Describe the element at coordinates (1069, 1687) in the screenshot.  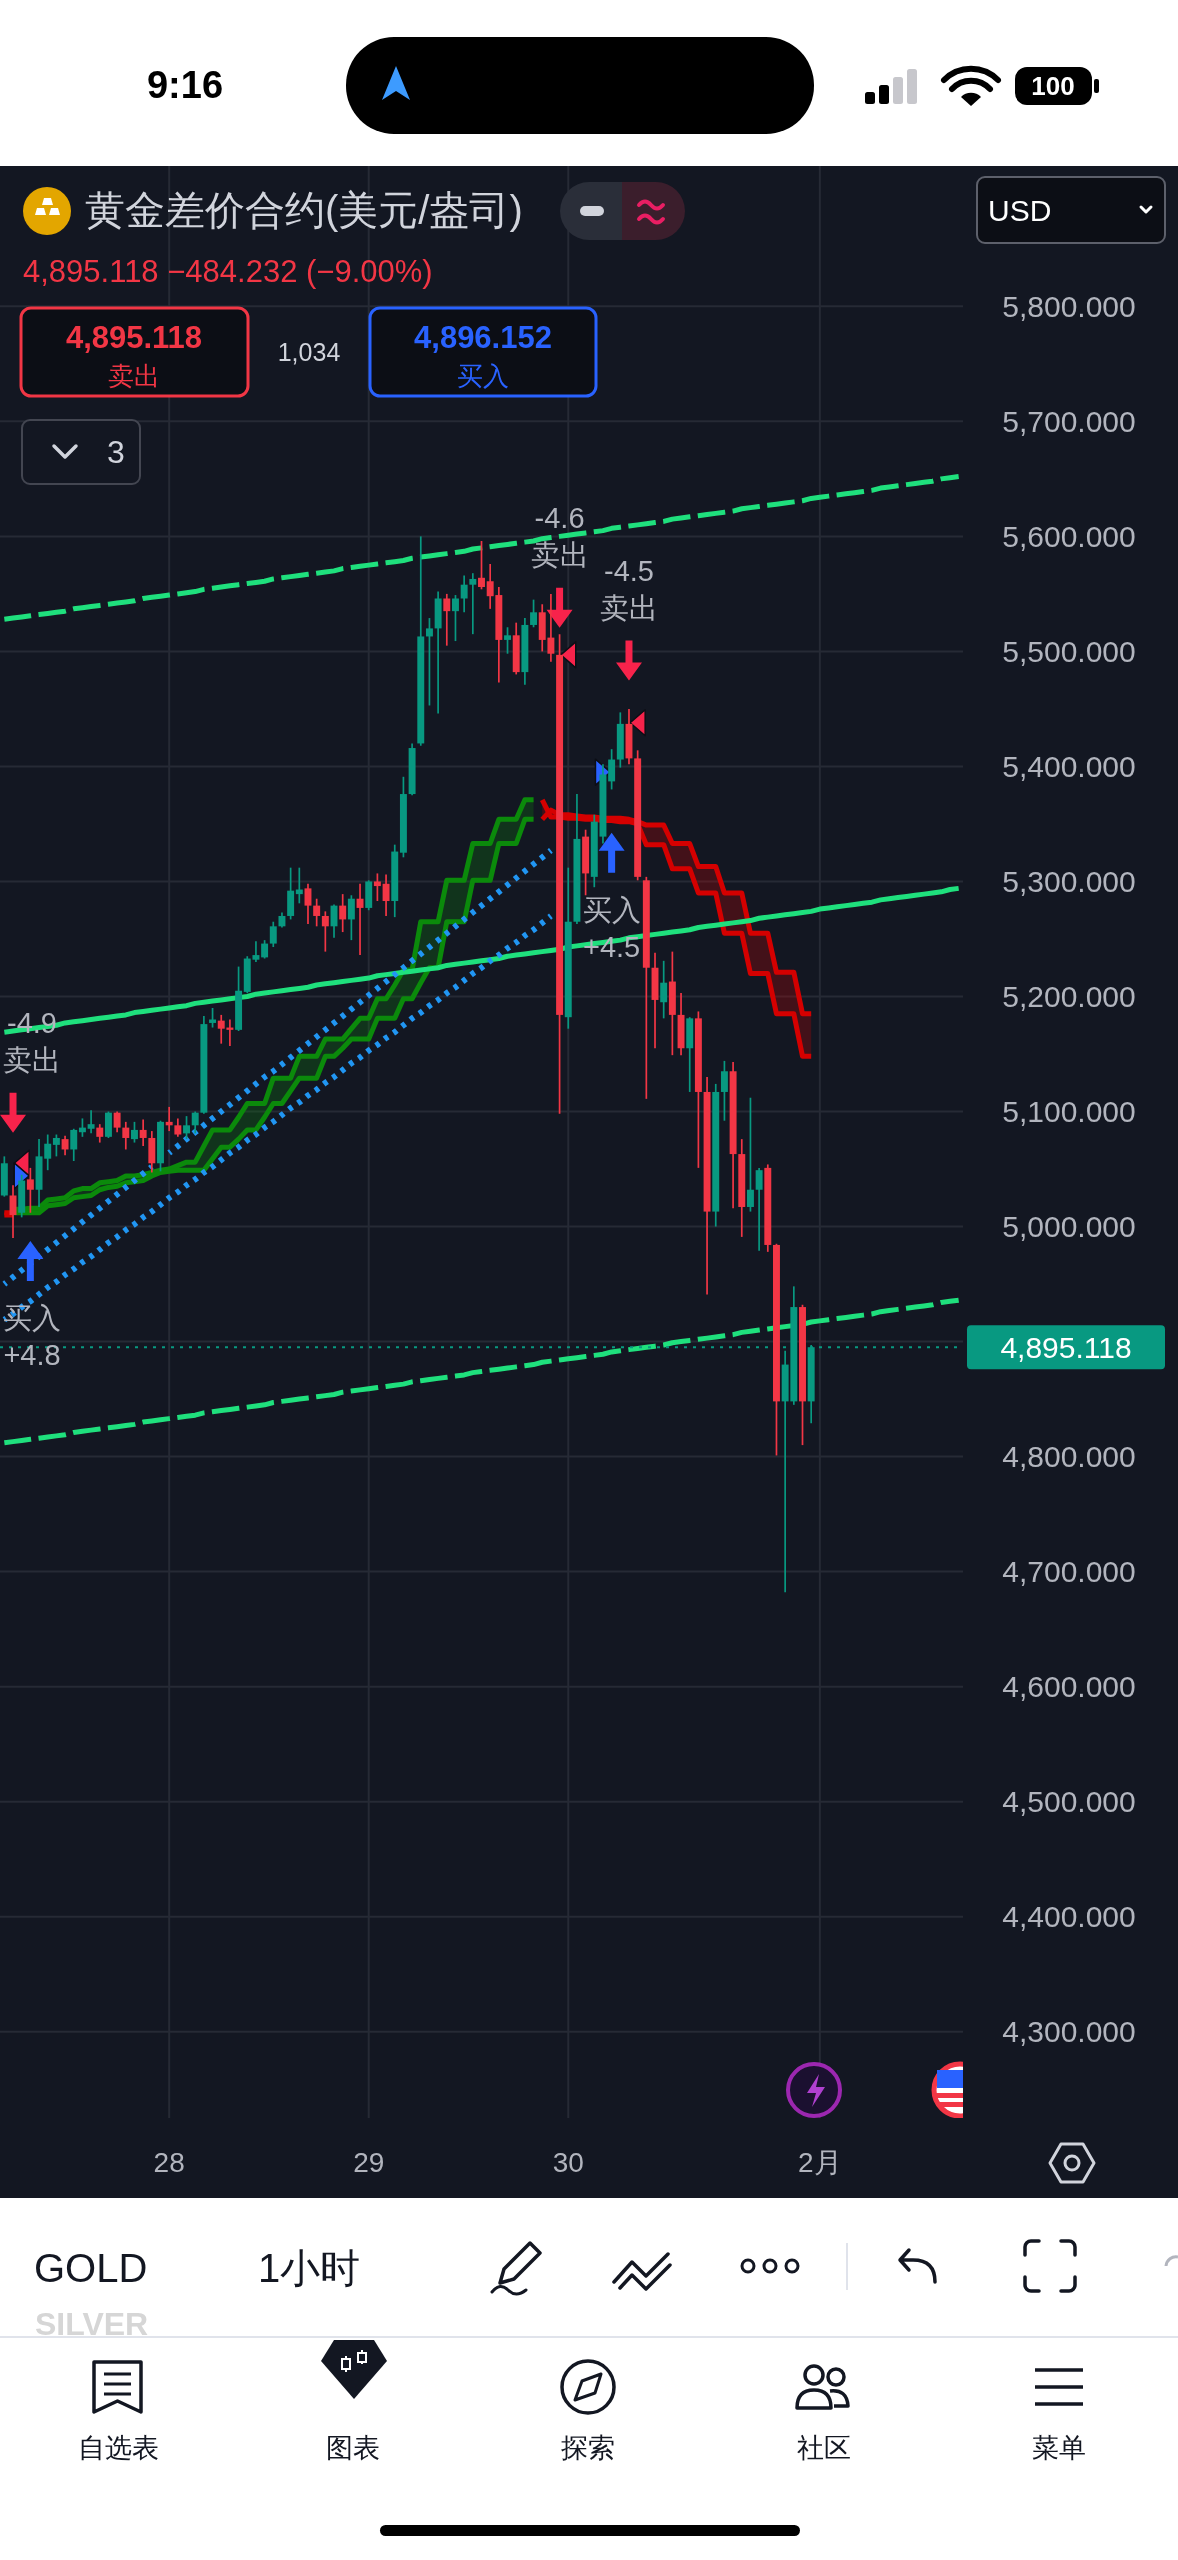
I see `y-tick-label: 4,600.000` at that location.